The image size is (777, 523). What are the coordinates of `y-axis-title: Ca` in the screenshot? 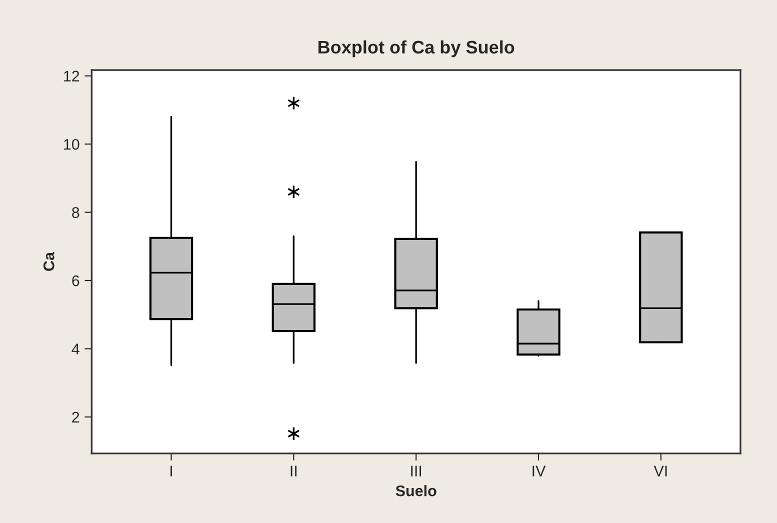 It's located at (48, 261).